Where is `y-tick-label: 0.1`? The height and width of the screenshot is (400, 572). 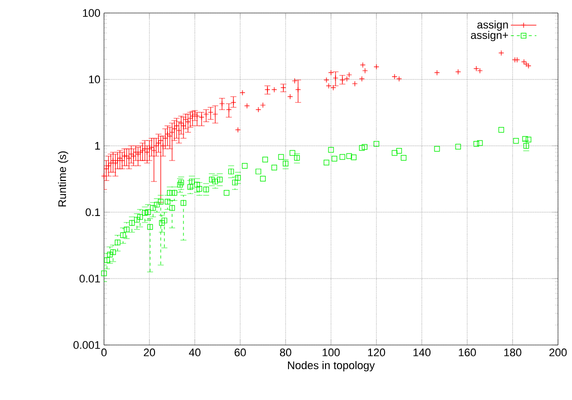
y-tick-label: 0.1 is located at coordinates (93, 212).